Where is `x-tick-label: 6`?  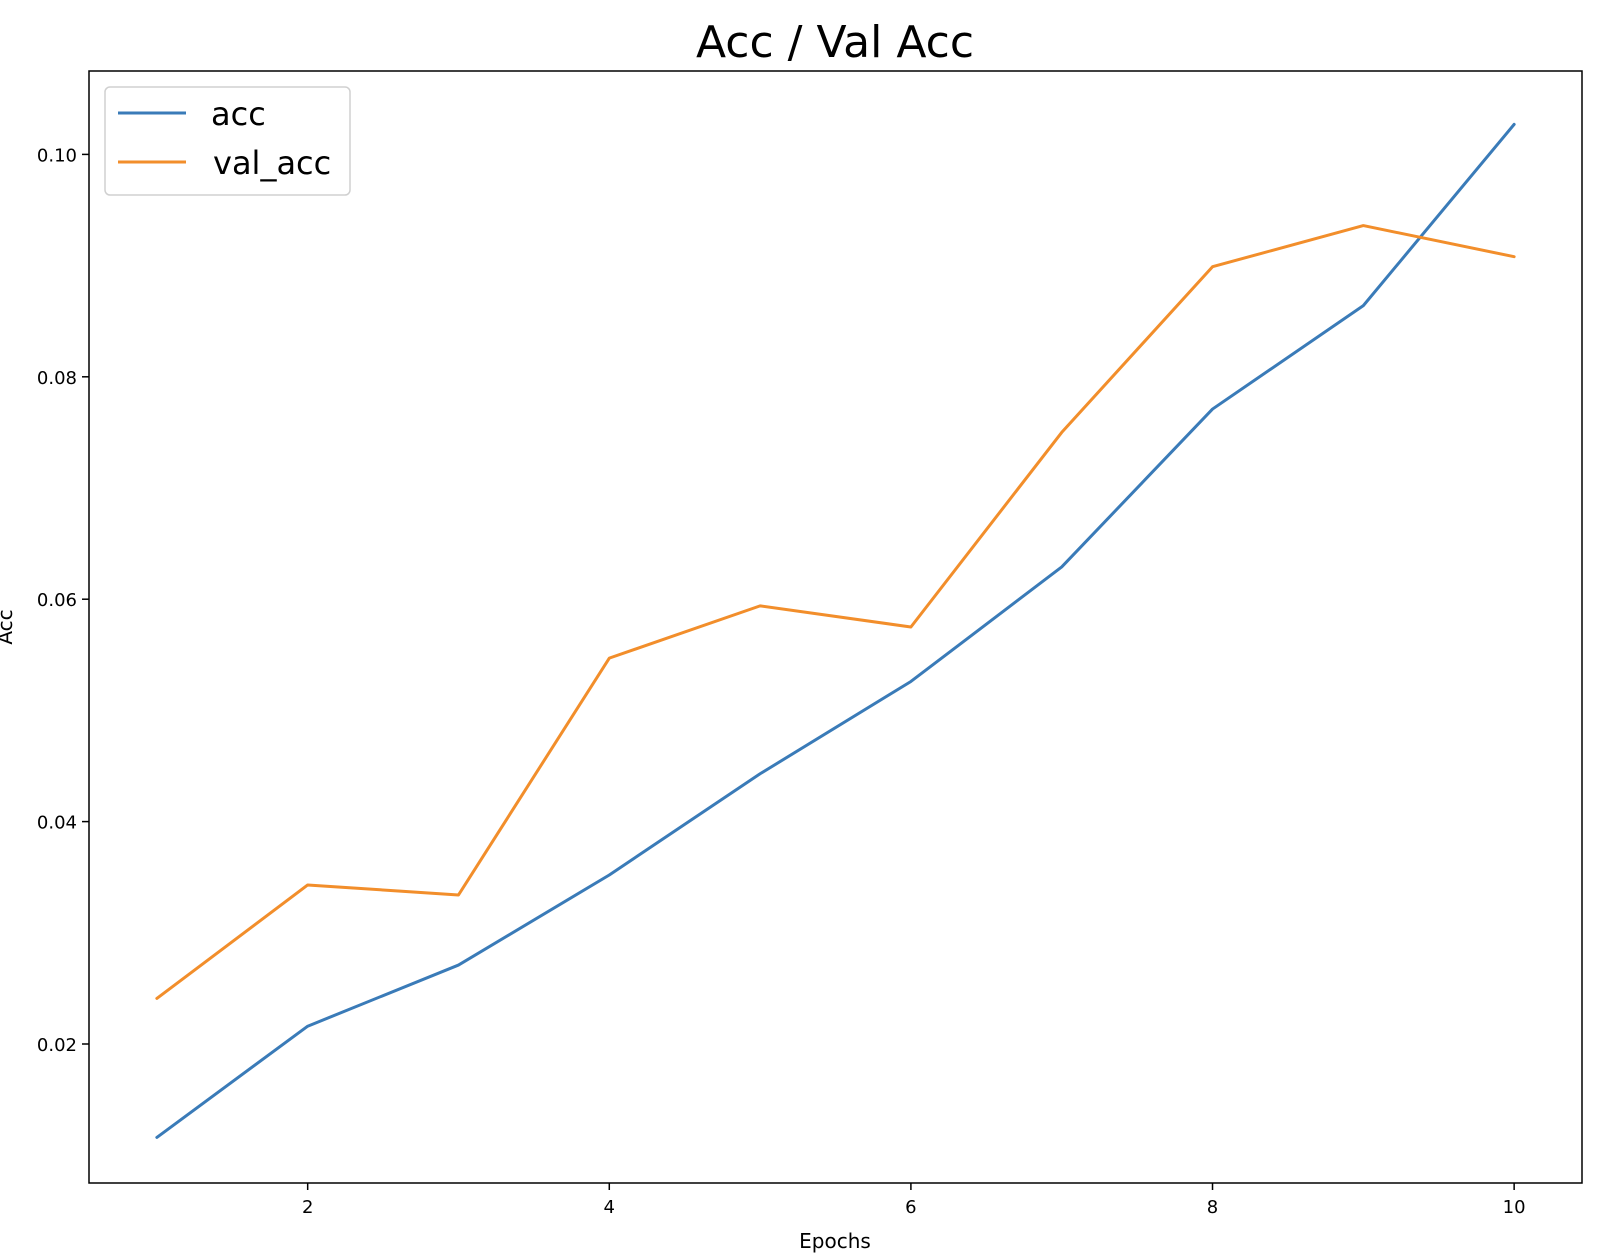 x-tick-label: 6 is located at coordinates (910, 1207).